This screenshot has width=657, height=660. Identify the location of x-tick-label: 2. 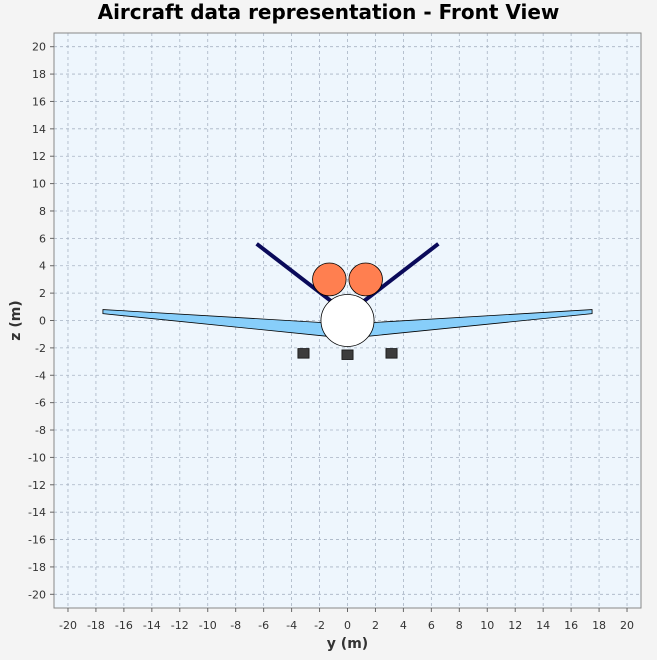
(375, 625).